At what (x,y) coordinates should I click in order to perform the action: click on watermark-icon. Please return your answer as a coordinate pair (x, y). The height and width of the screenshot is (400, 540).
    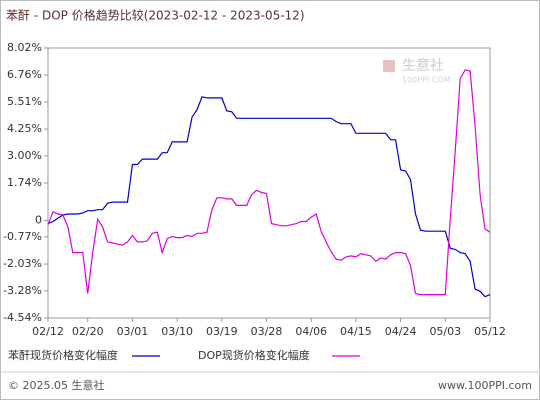
    Looking at the image, I should click on (389, 66).